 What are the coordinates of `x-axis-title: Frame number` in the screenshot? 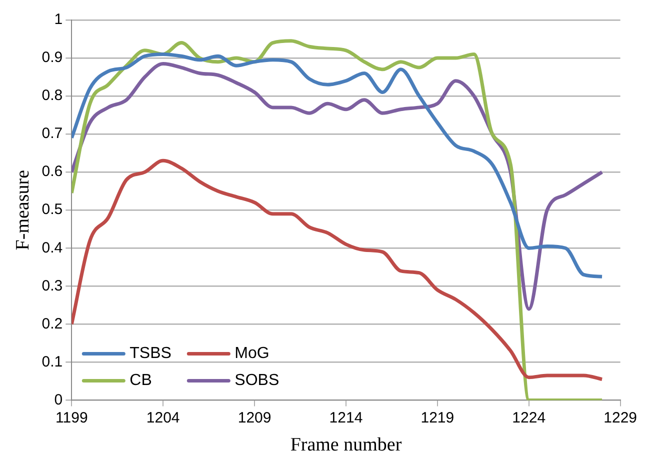 It's located at (346, 445).